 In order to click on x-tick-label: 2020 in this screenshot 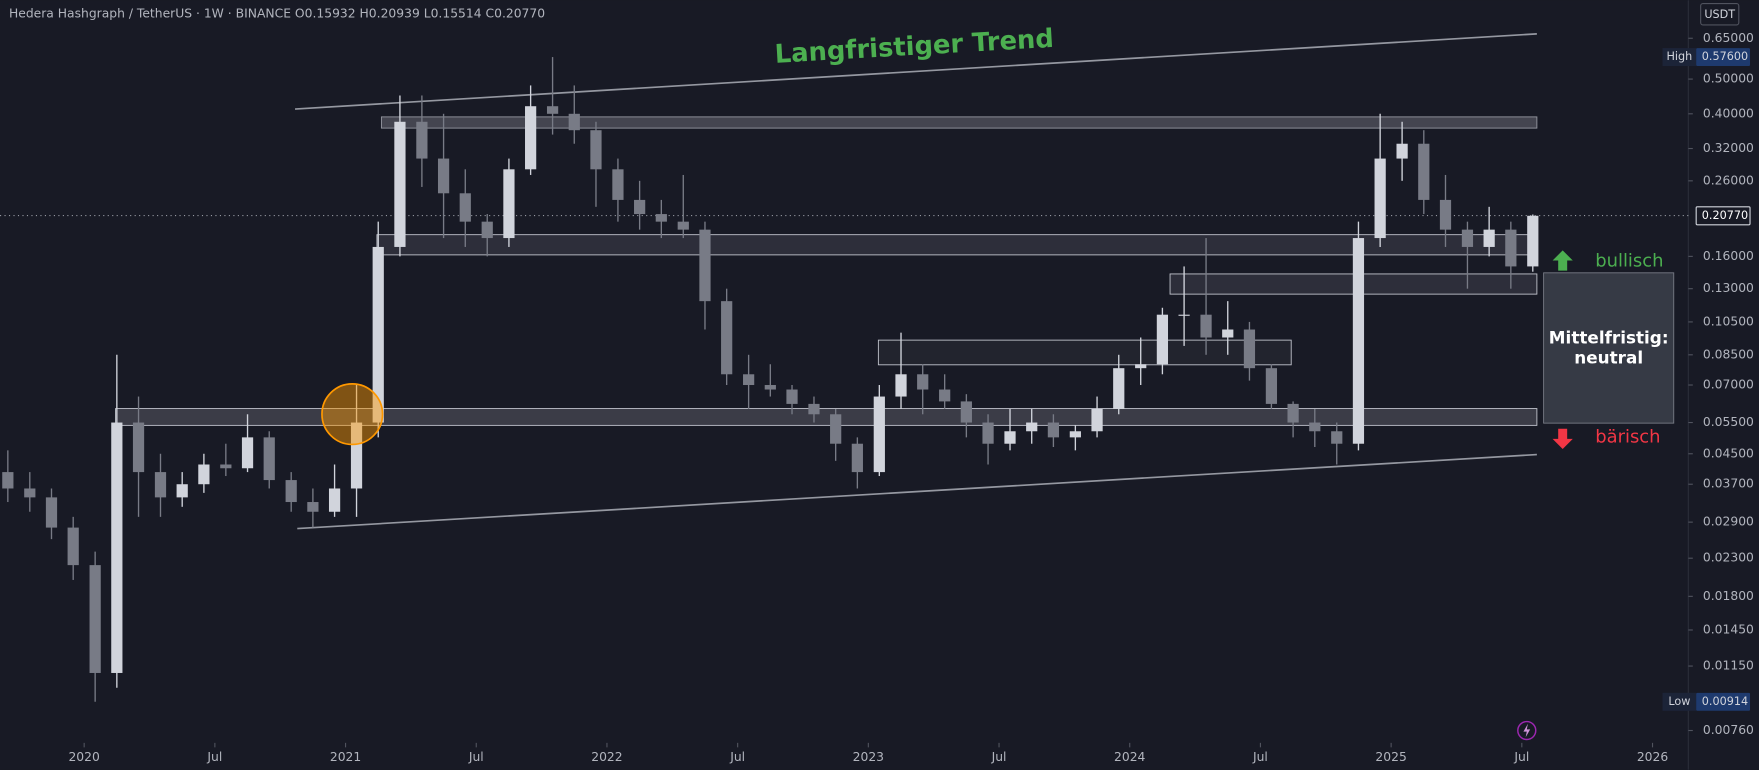, I will do `click(84, 757)`.